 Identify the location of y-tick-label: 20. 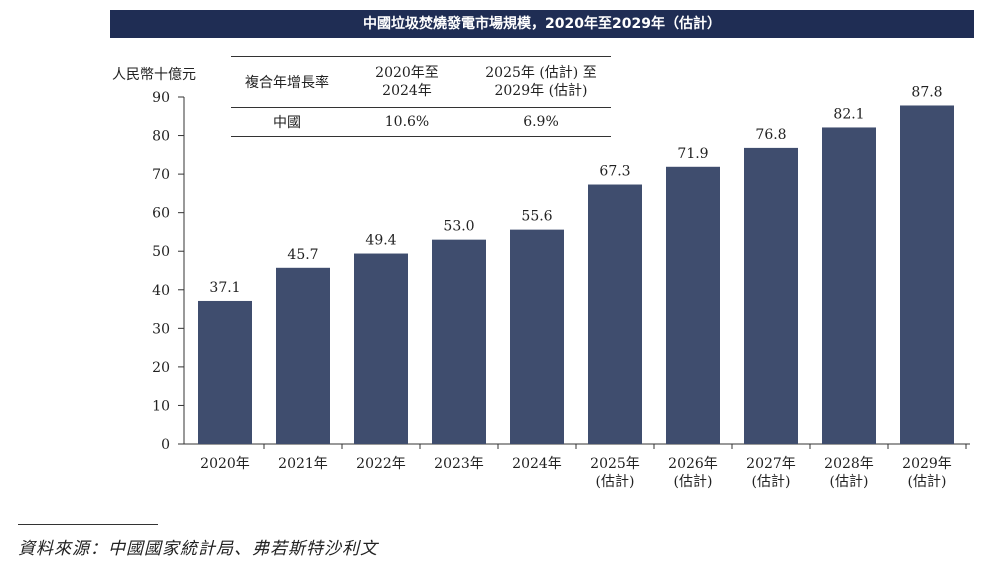
(161, 368).